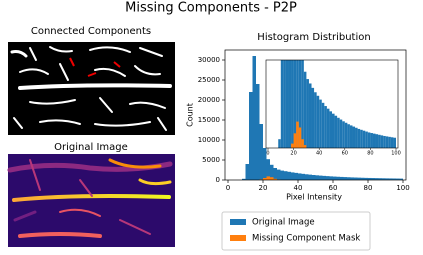  What do you see at coordinates (263, 188) in the screenshot?
I see `x-tick-label: 20` at bounding box center [263, 188].